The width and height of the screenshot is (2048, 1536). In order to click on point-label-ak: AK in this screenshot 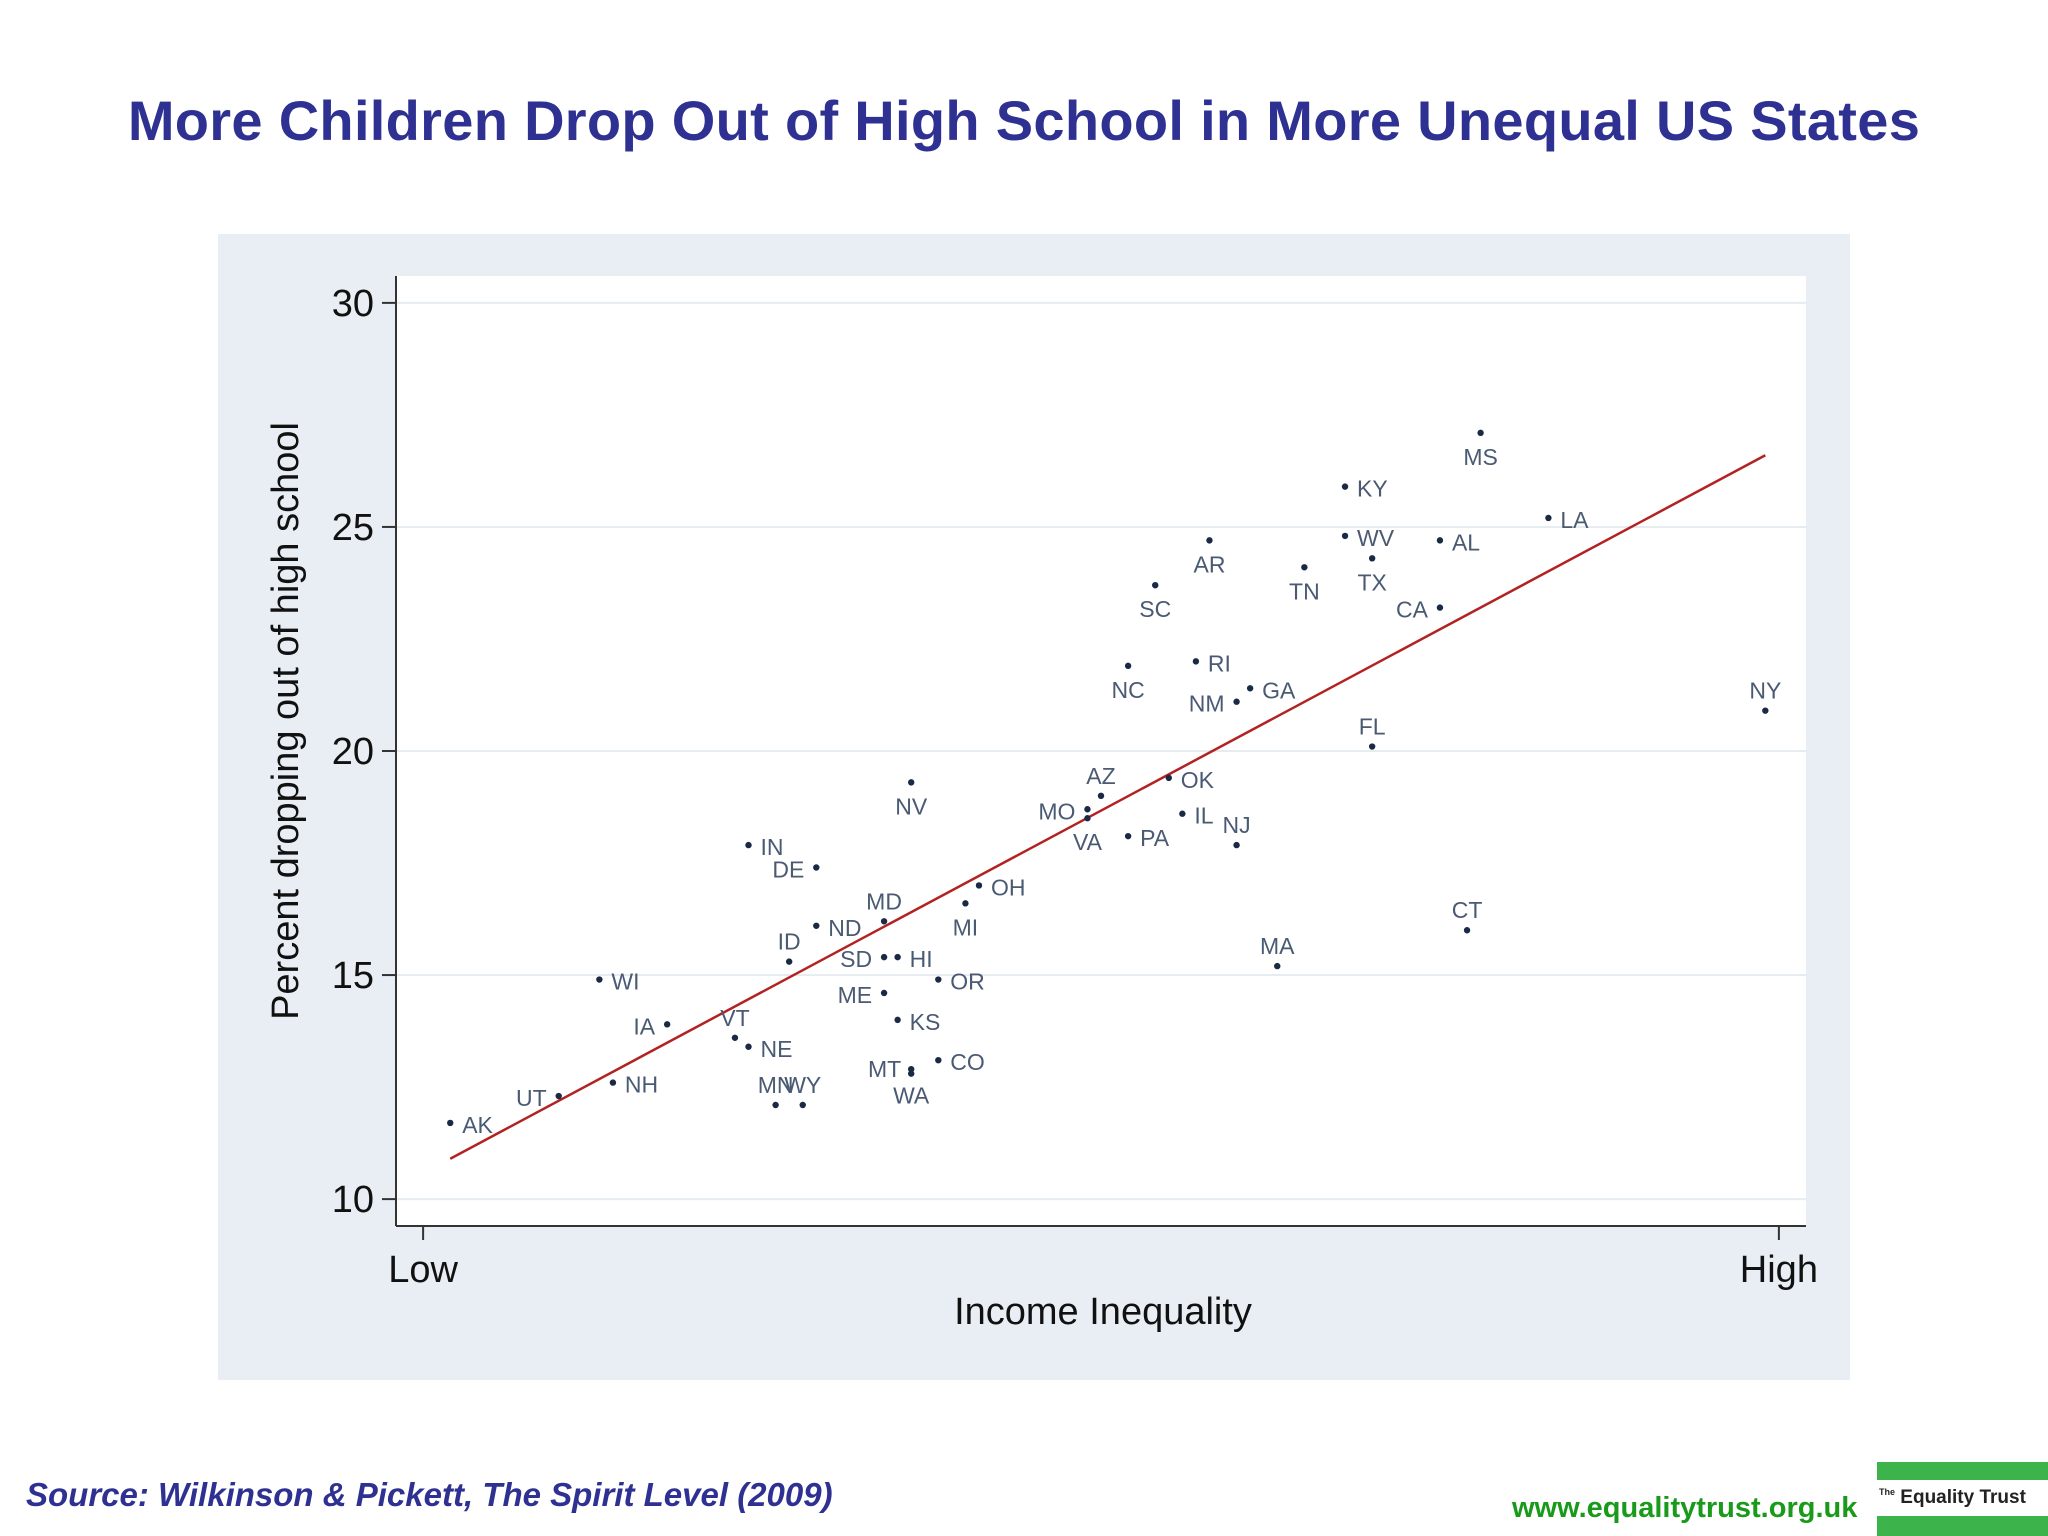, I will do `click(477, 1125)`.